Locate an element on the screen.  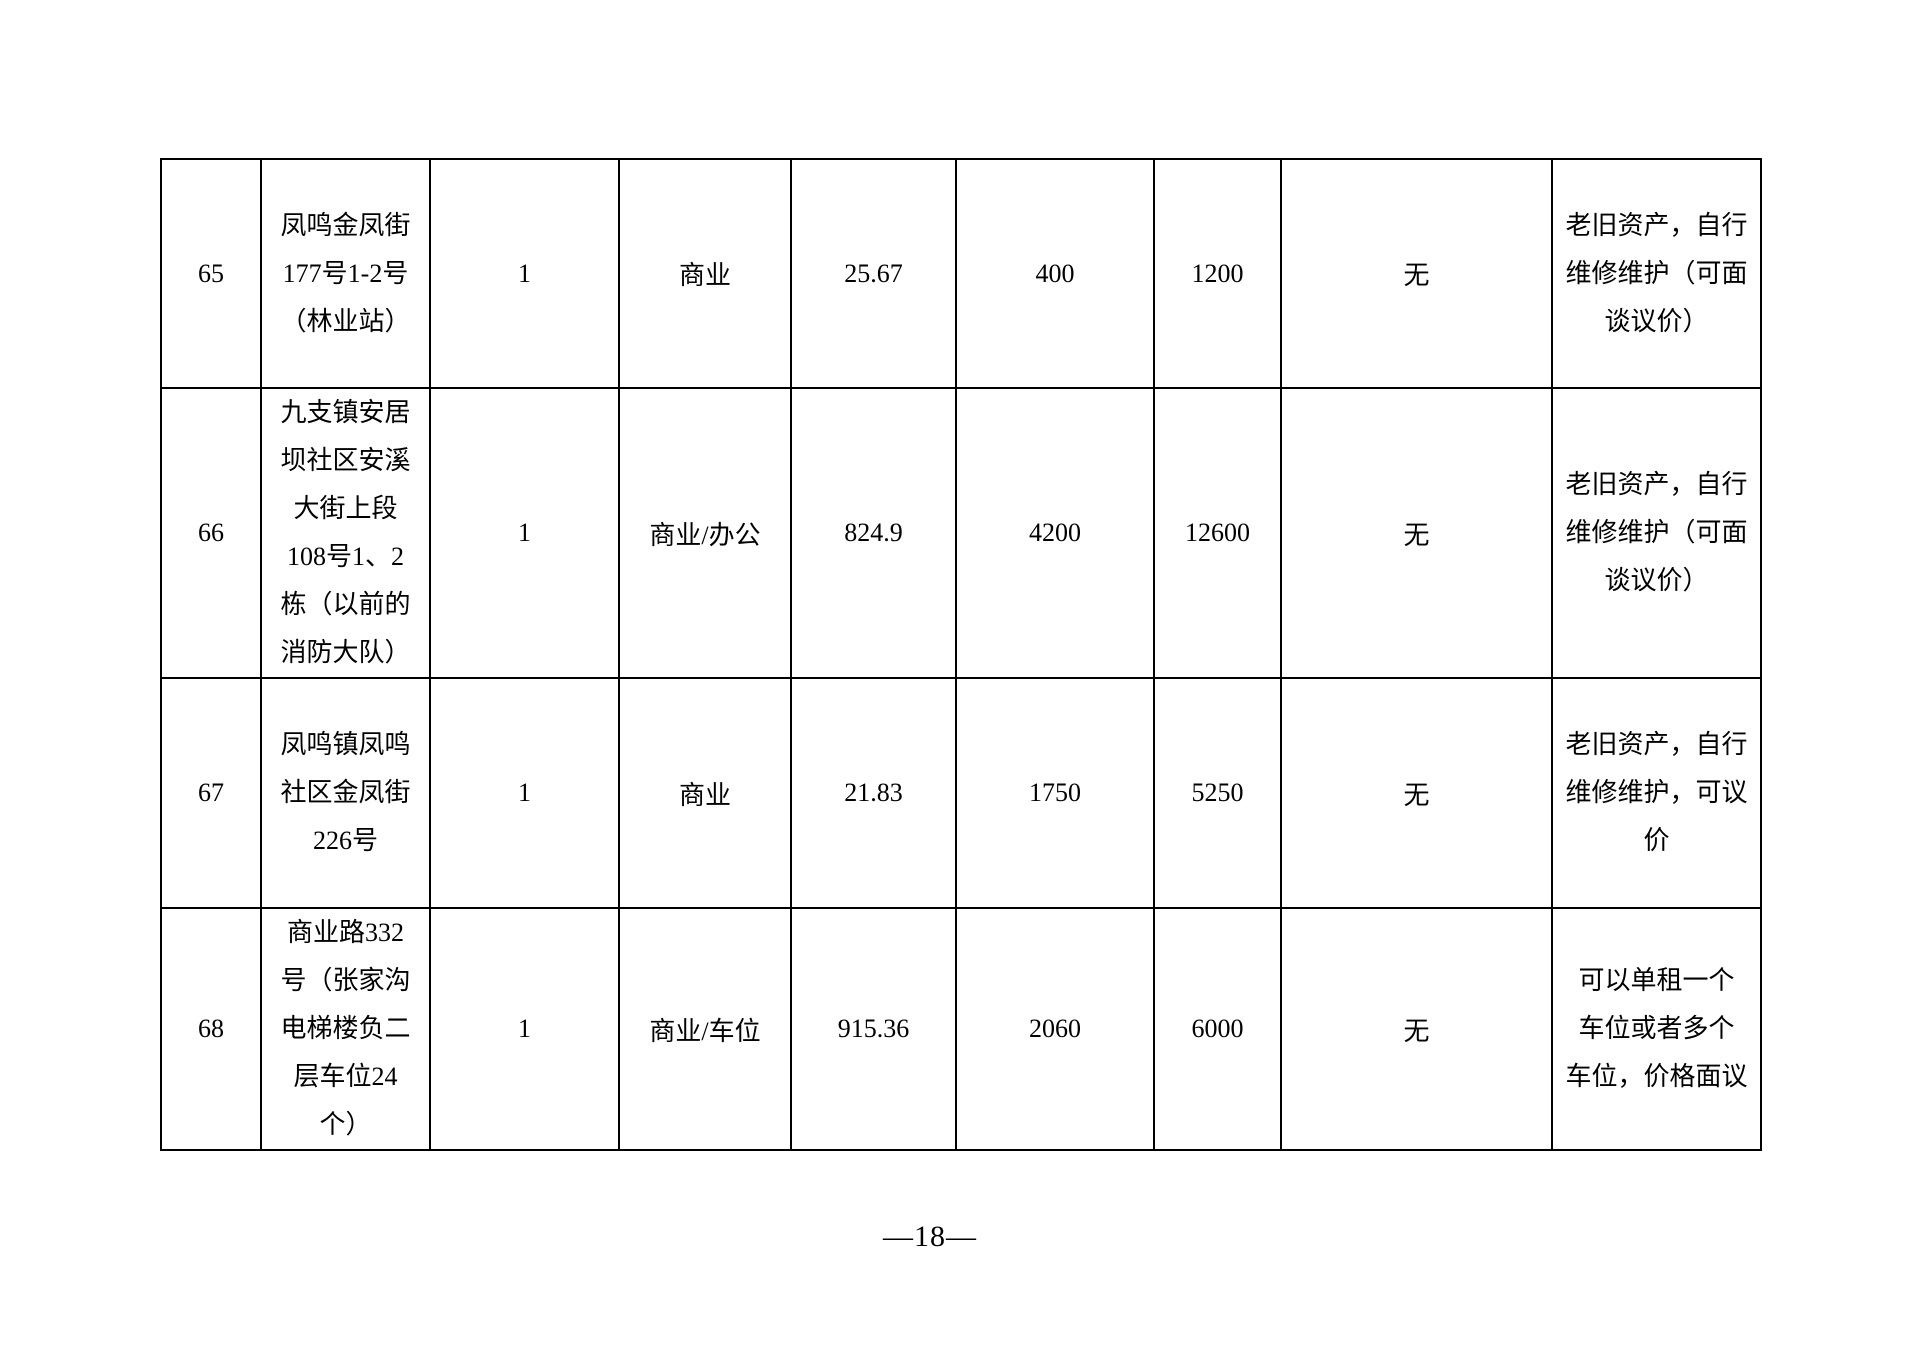
cell-usage: 商业/车位 is located at coordinates (705, 1029).